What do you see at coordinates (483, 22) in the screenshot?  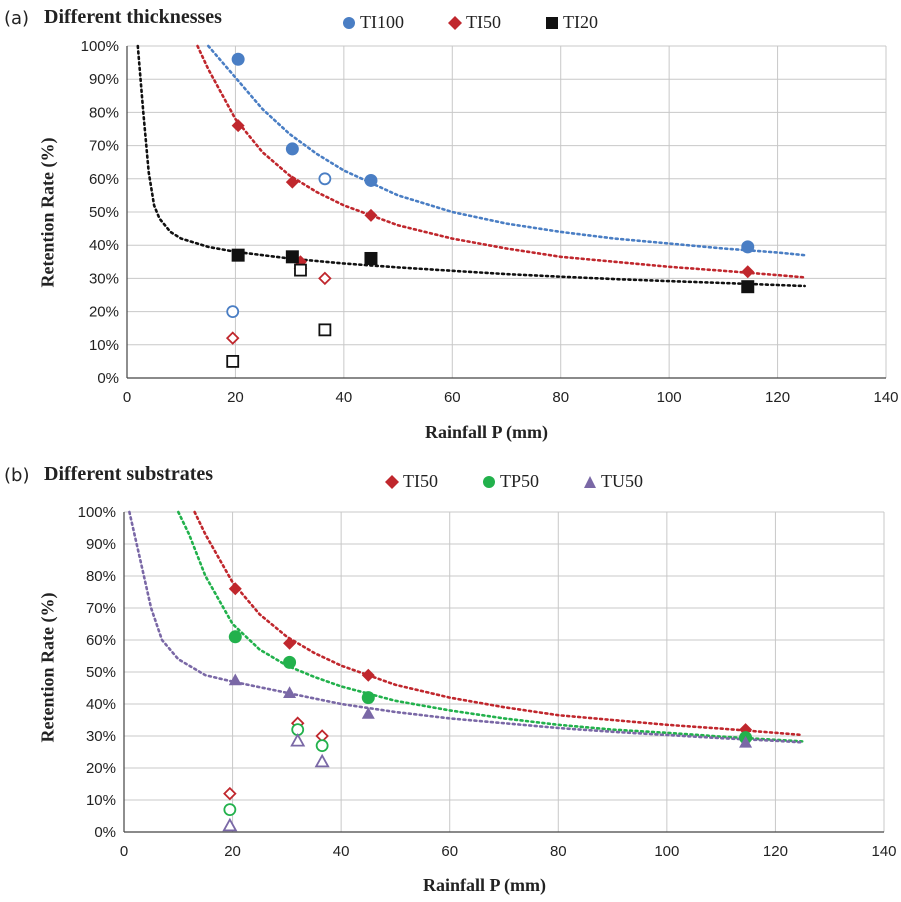 I see `legend-label: TI50` at bounding box center [483, 22].